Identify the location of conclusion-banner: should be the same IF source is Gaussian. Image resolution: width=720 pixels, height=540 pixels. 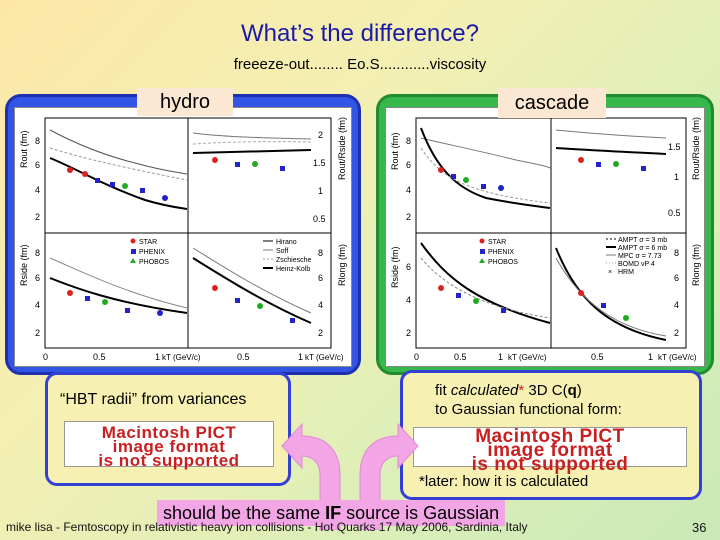
(331, 513).